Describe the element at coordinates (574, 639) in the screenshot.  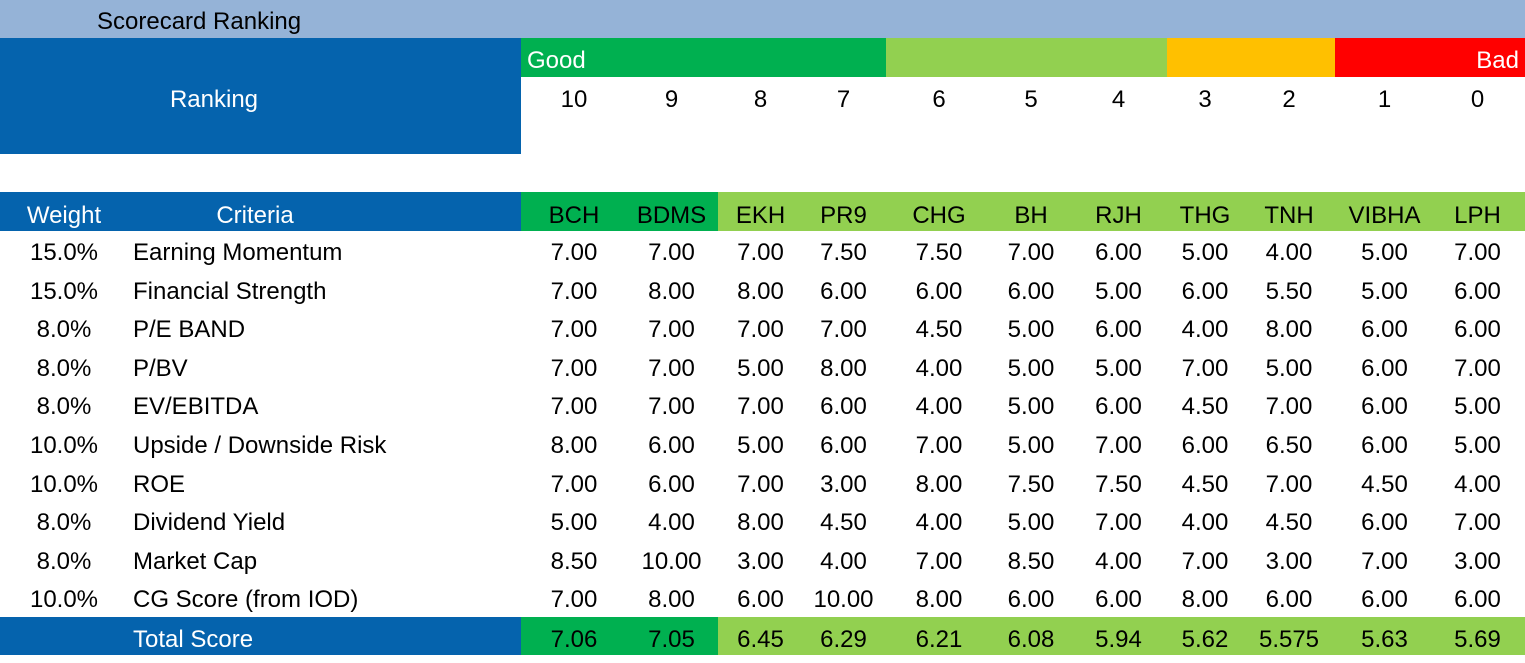
I see `total-score-cell: 7.06` at that location.